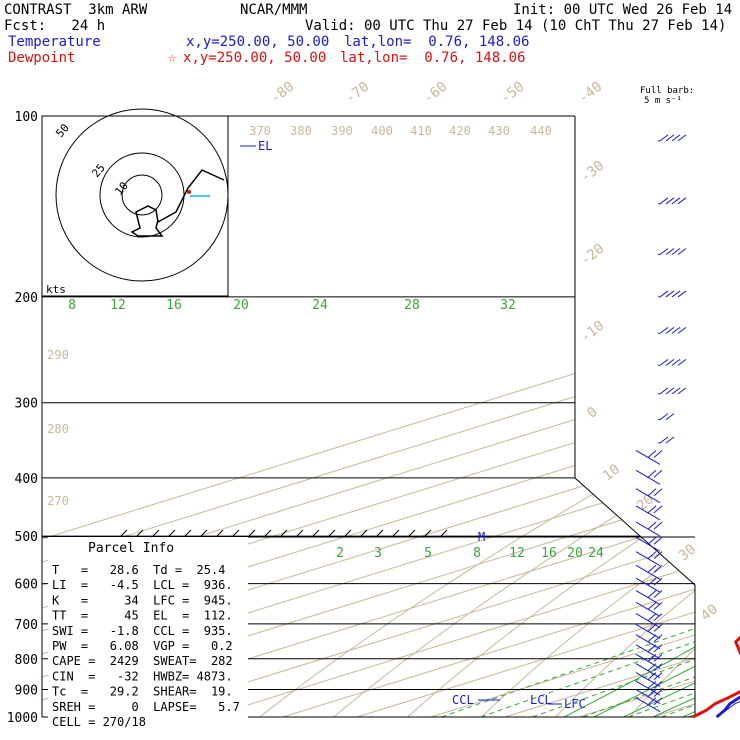  I want to click on dry-adiabat-line, so click(656, 416).